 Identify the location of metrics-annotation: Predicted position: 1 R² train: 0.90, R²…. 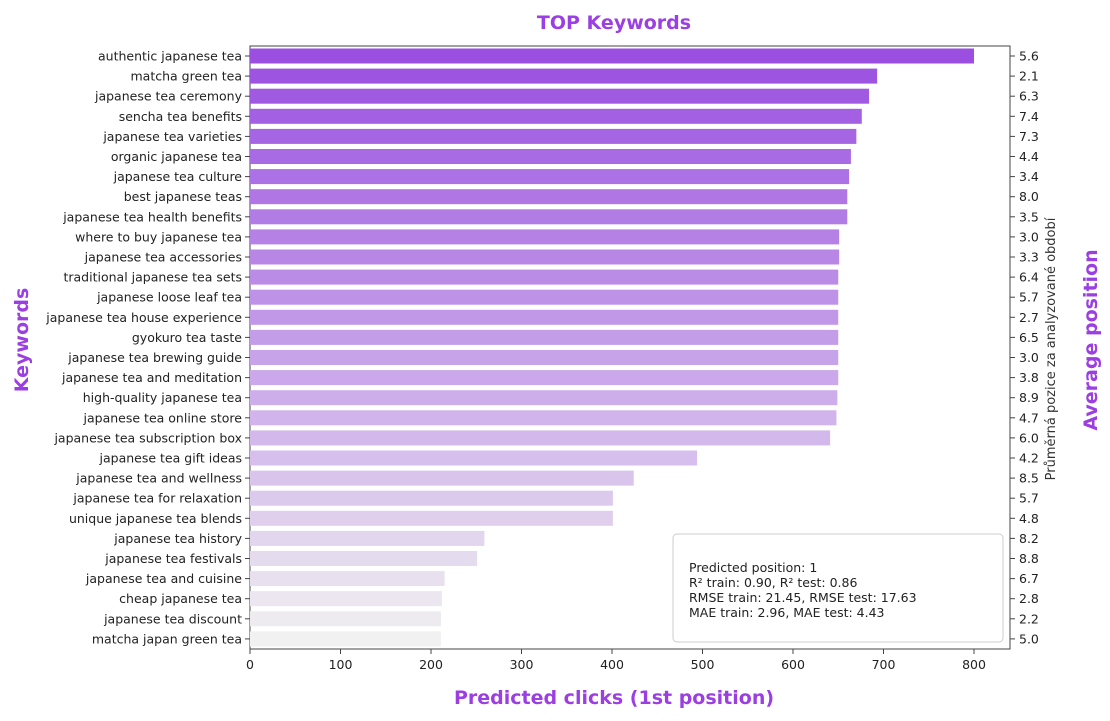
(838, 588).